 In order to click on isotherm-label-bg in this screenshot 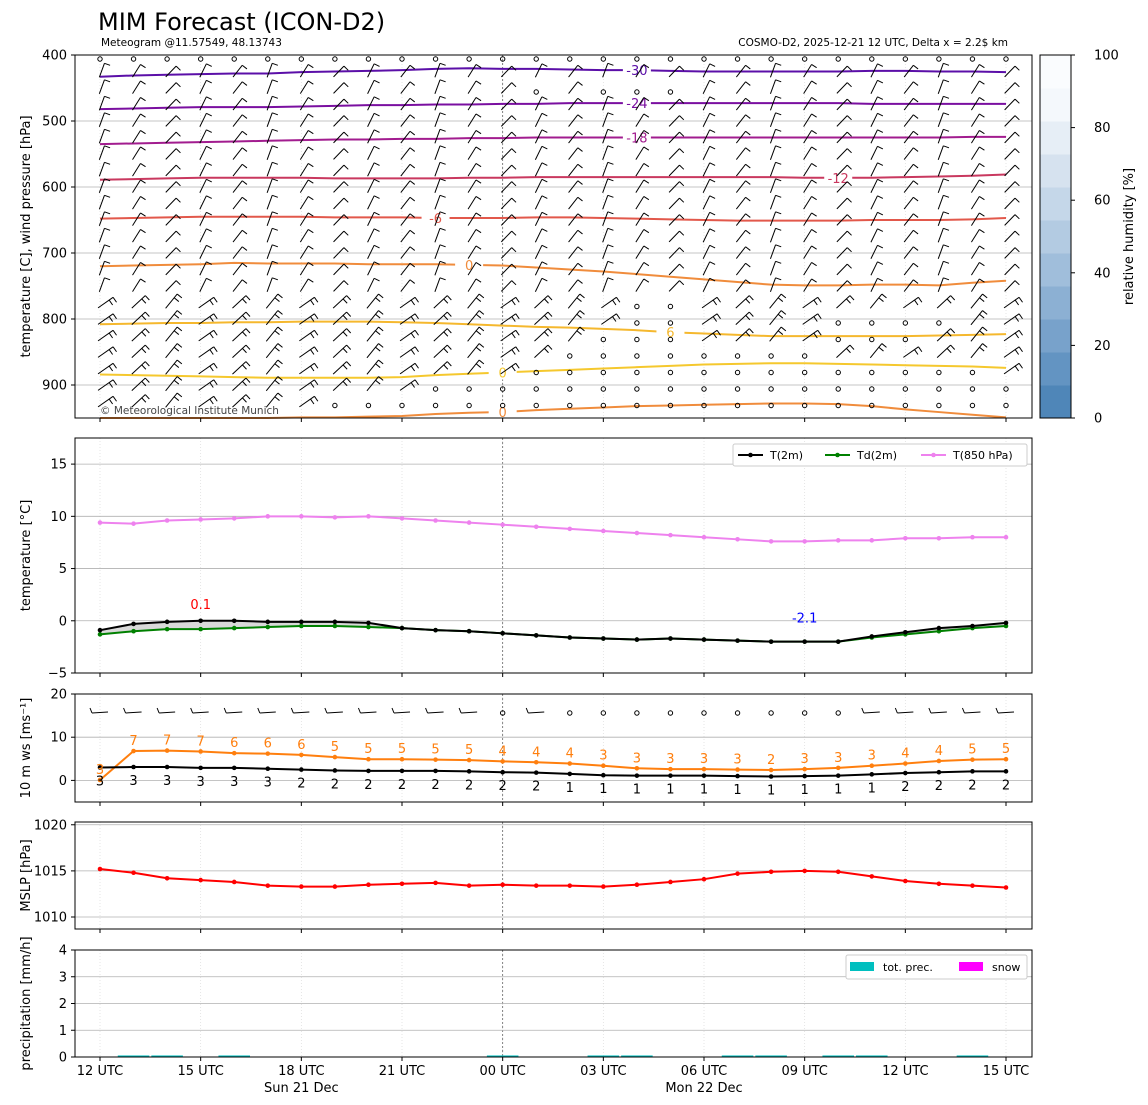, I will do `click(838, 177)`.